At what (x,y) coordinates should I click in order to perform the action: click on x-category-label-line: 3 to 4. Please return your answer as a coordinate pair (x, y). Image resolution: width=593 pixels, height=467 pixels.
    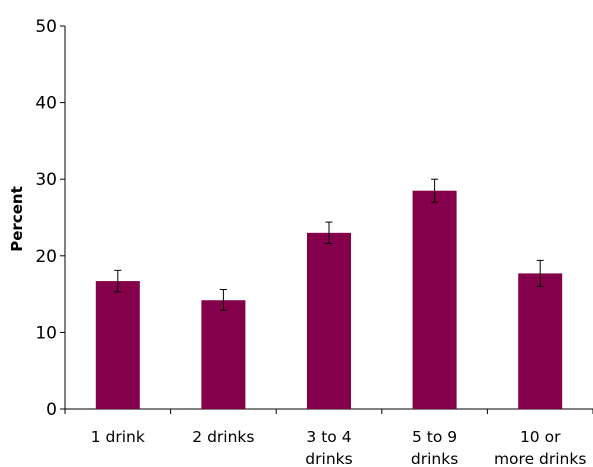
    Looking at the image, I should click on (328, 437).